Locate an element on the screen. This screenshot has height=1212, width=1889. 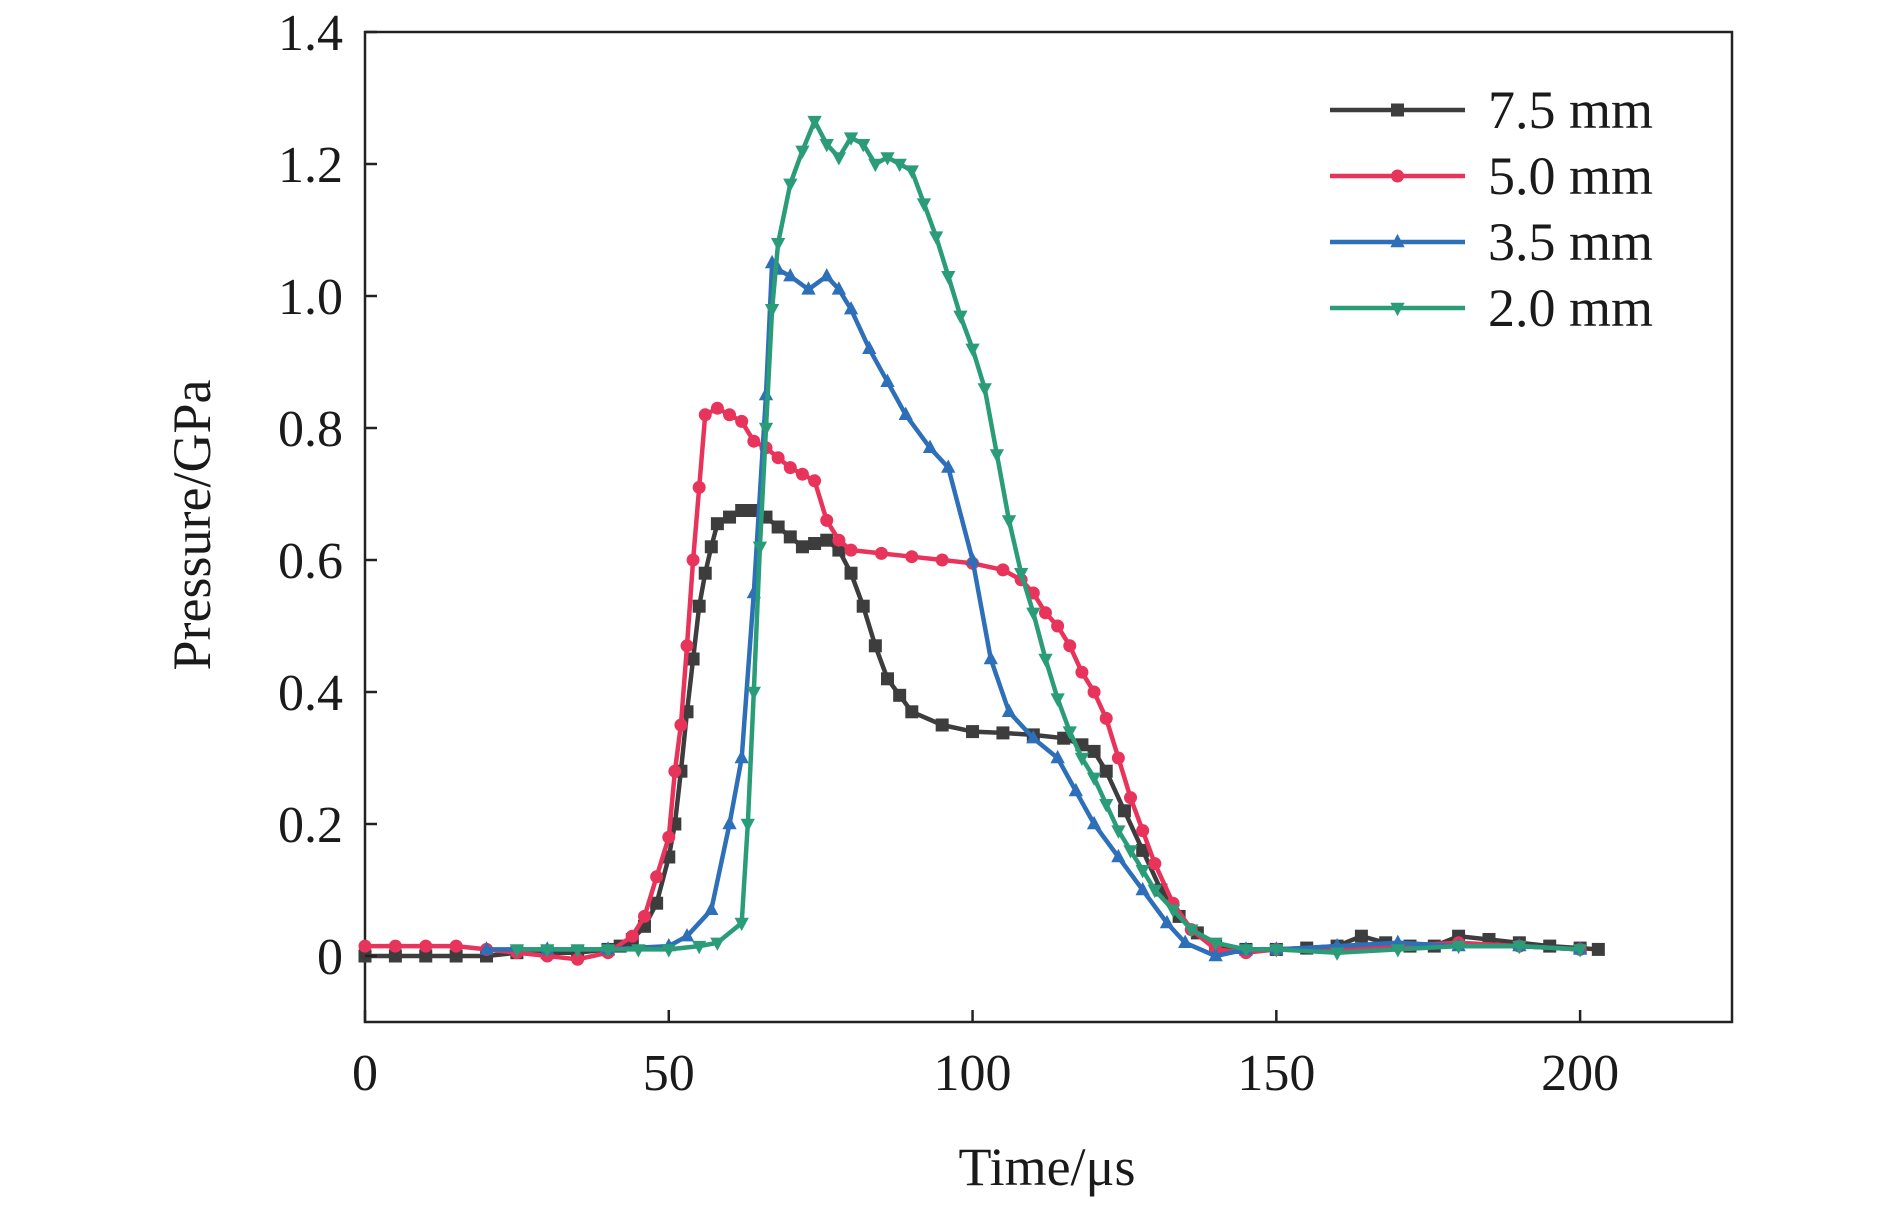
legend-item: 2.0 mm is located at coordinates (1491, 308).